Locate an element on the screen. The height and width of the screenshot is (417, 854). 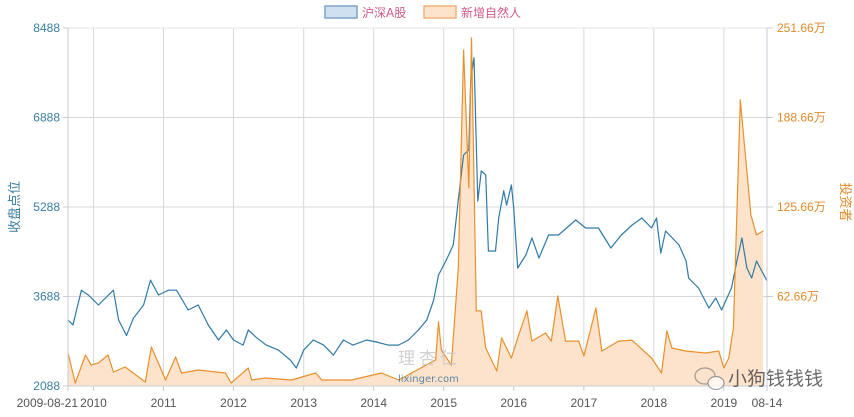
x-axis-tick-label: 2018 is located at coordinates (654, 403).